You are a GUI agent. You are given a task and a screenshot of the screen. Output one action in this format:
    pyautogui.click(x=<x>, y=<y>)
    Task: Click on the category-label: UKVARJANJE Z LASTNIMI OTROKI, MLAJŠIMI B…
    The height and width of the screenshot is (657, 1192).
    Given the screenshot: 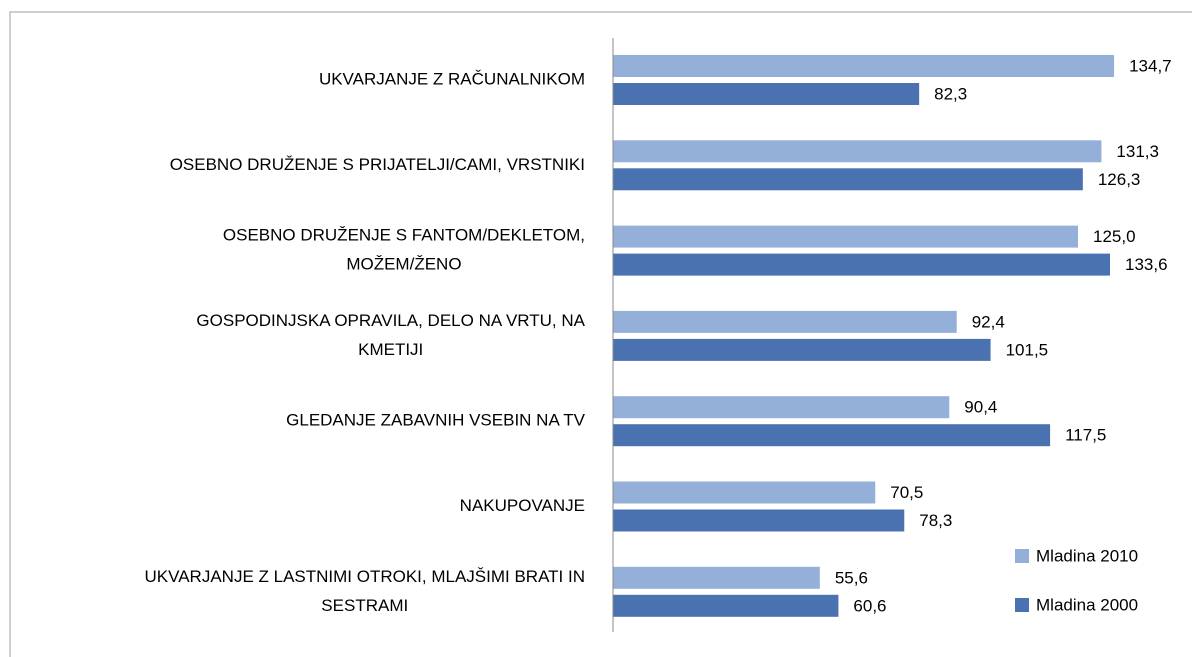 What is the action you would take?
    pyautogui.click(x=365, y=576)
    